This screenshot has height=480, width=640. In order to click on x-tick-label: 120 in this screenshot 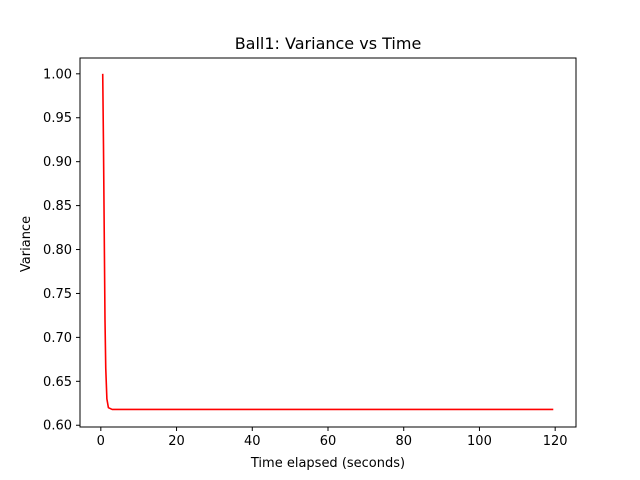, I will do `click(555, 441)`.